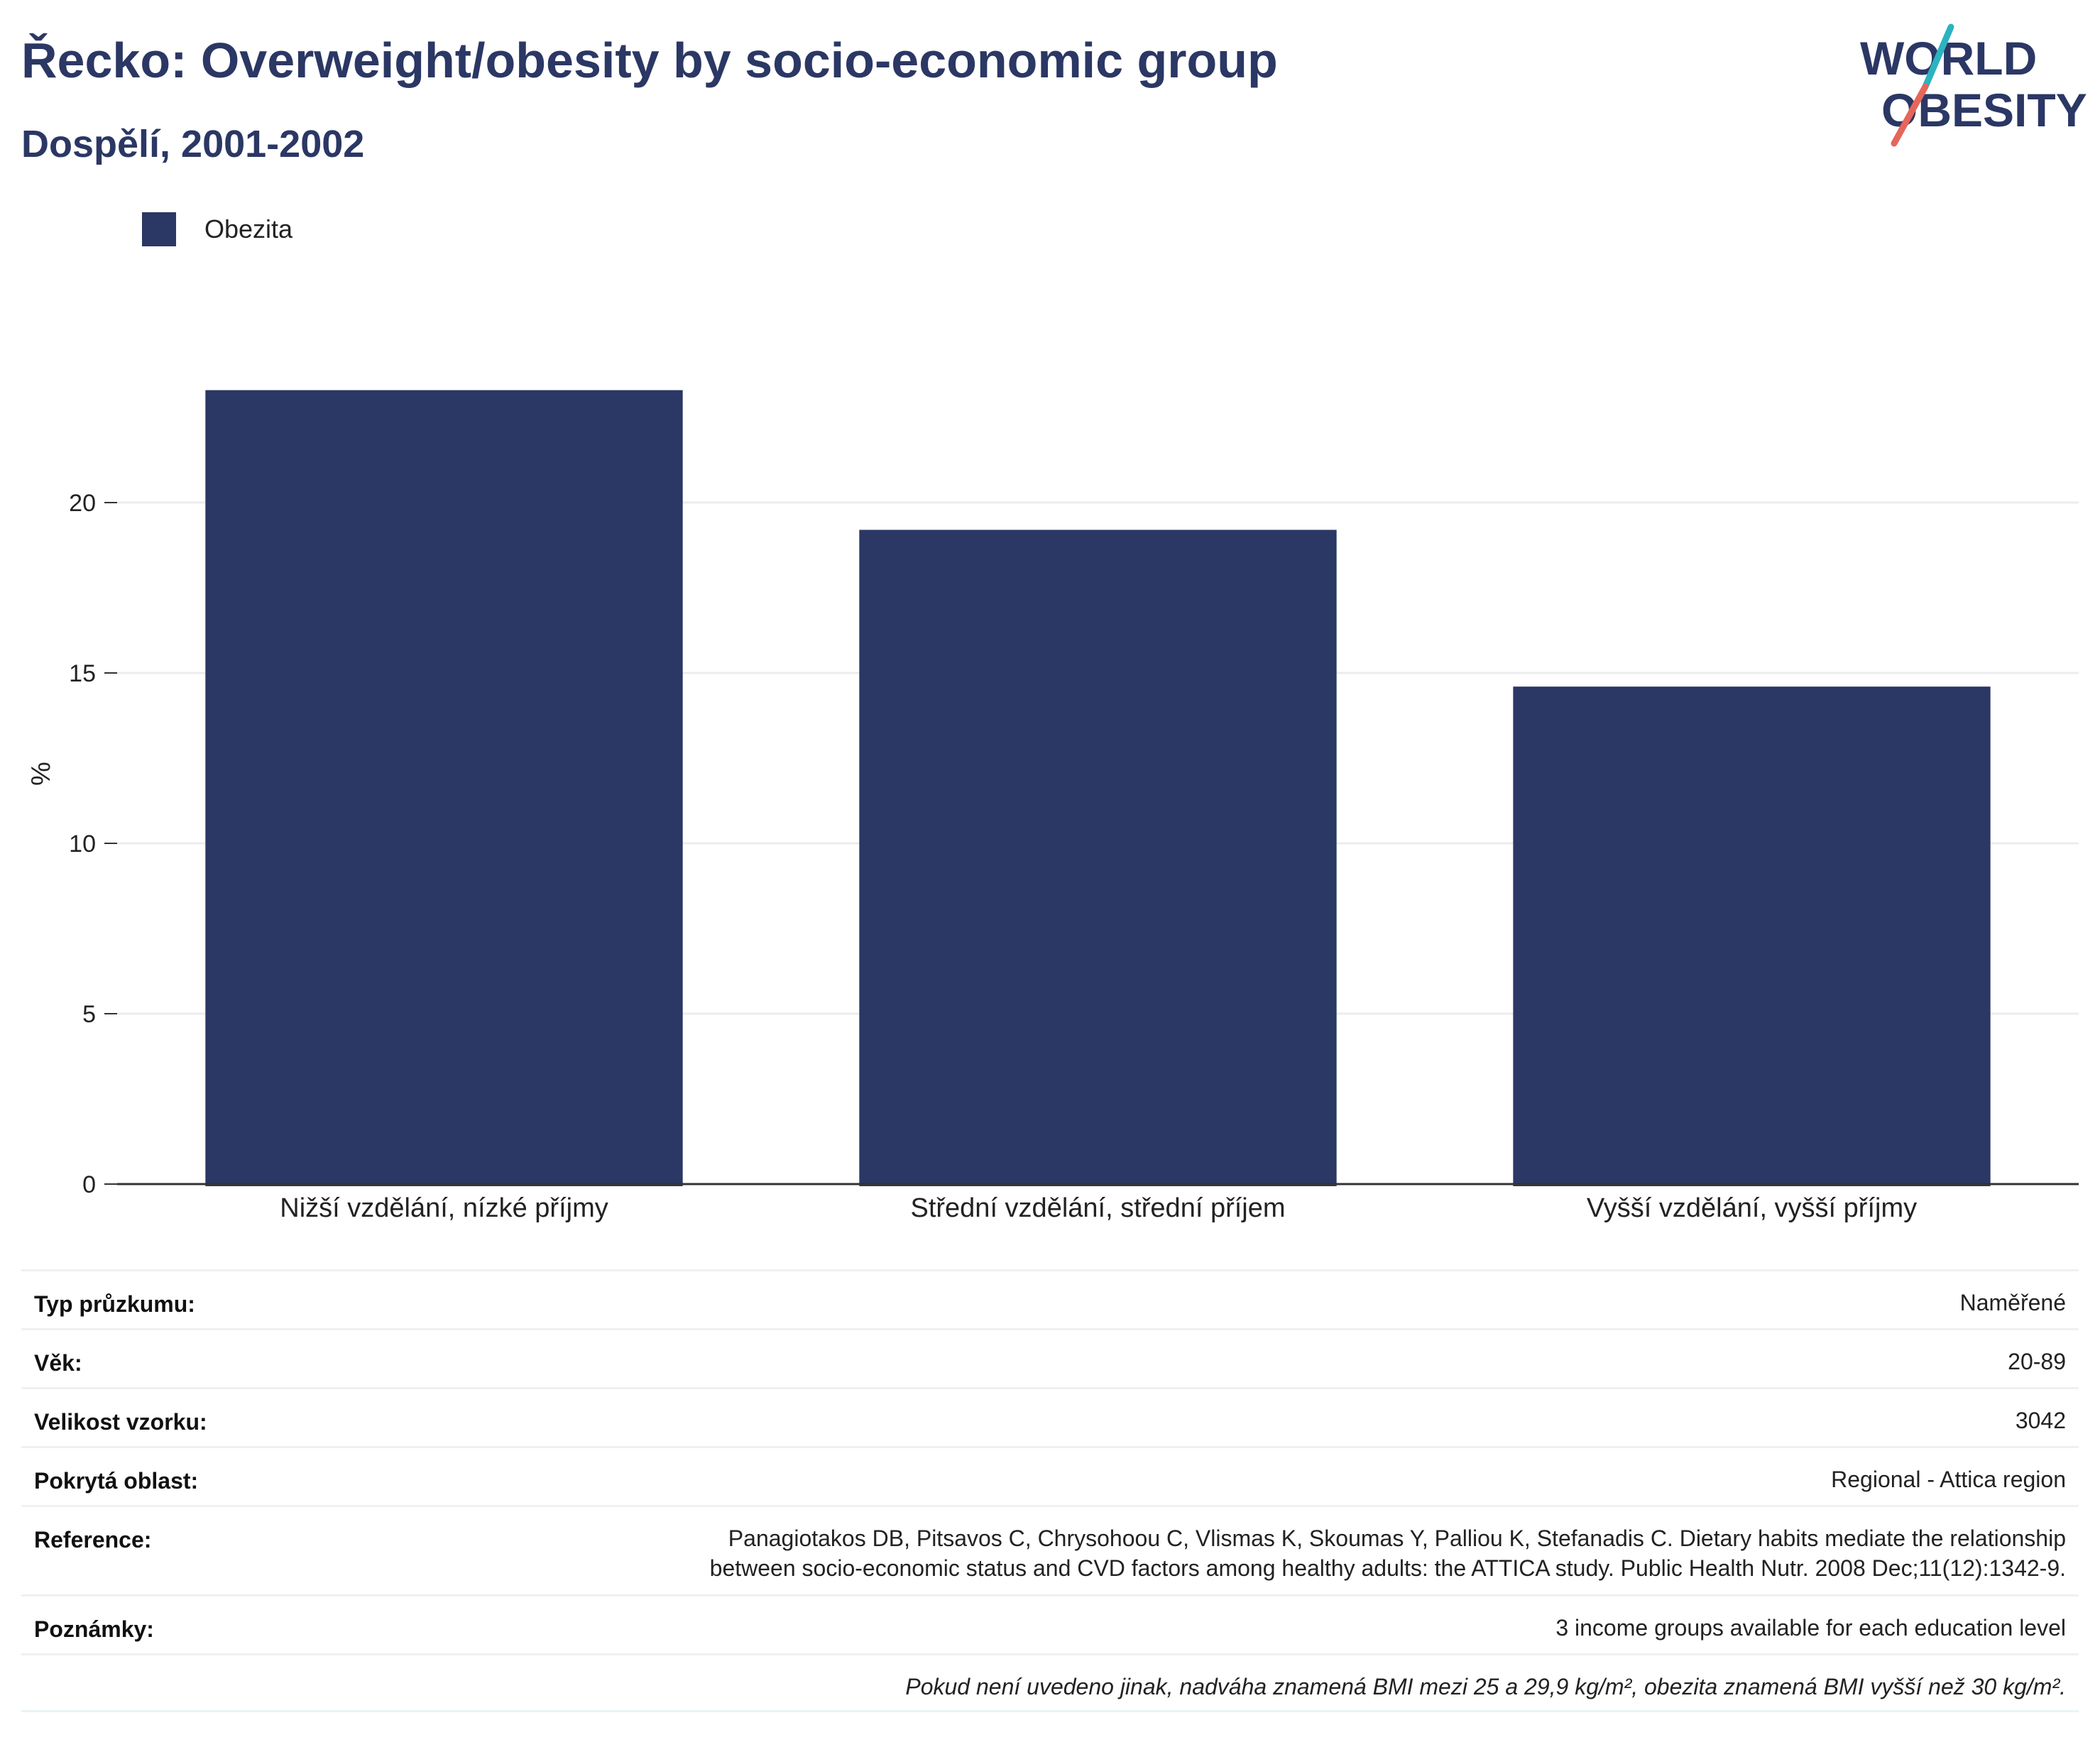 The image size is (2100, 1747). What do you see at coordinates (1752, 1208) in the screenshot?
I see `x-tick-label: Vyšší vzdělání, vyšší příjmy` at bounding box center [1752, 1208].